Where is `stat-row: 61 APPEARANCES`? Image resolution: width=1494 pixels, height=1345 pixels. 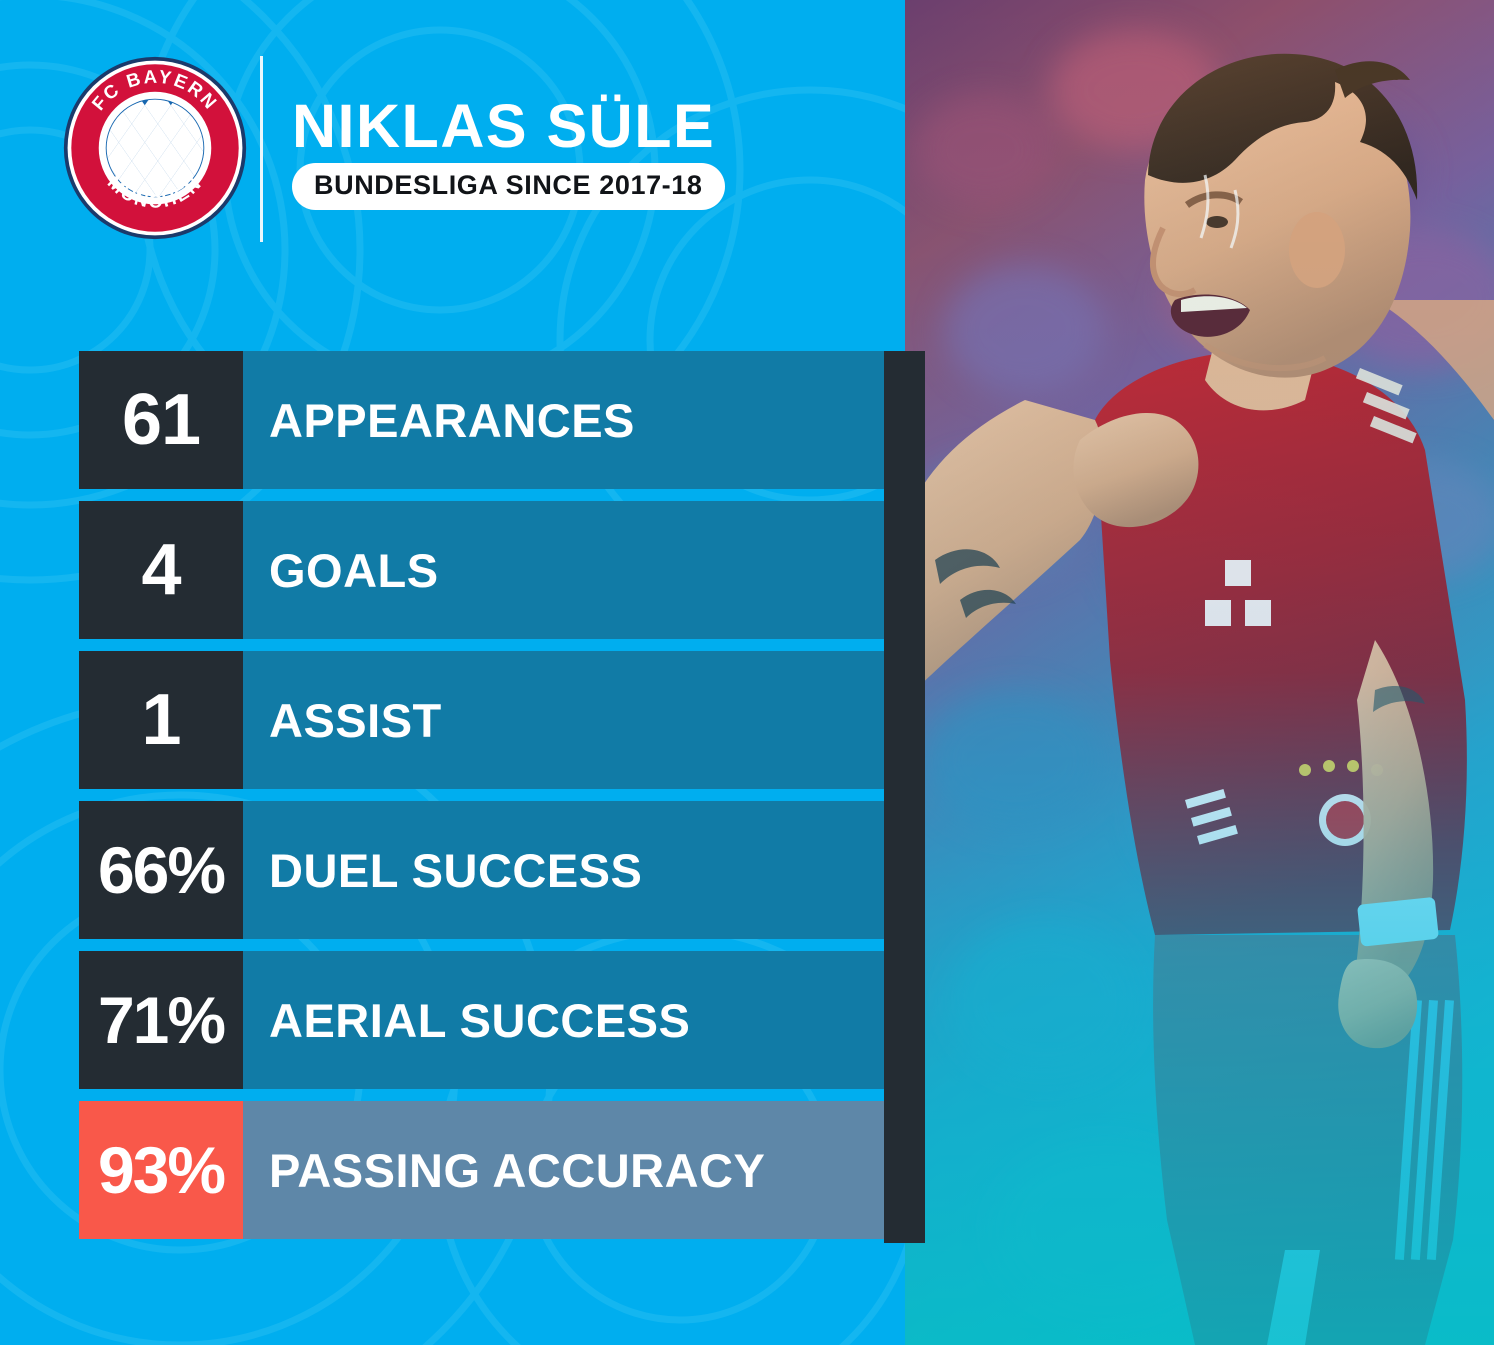 stat-row: 61 APPEARANCES is located at coordinates (502, 420).